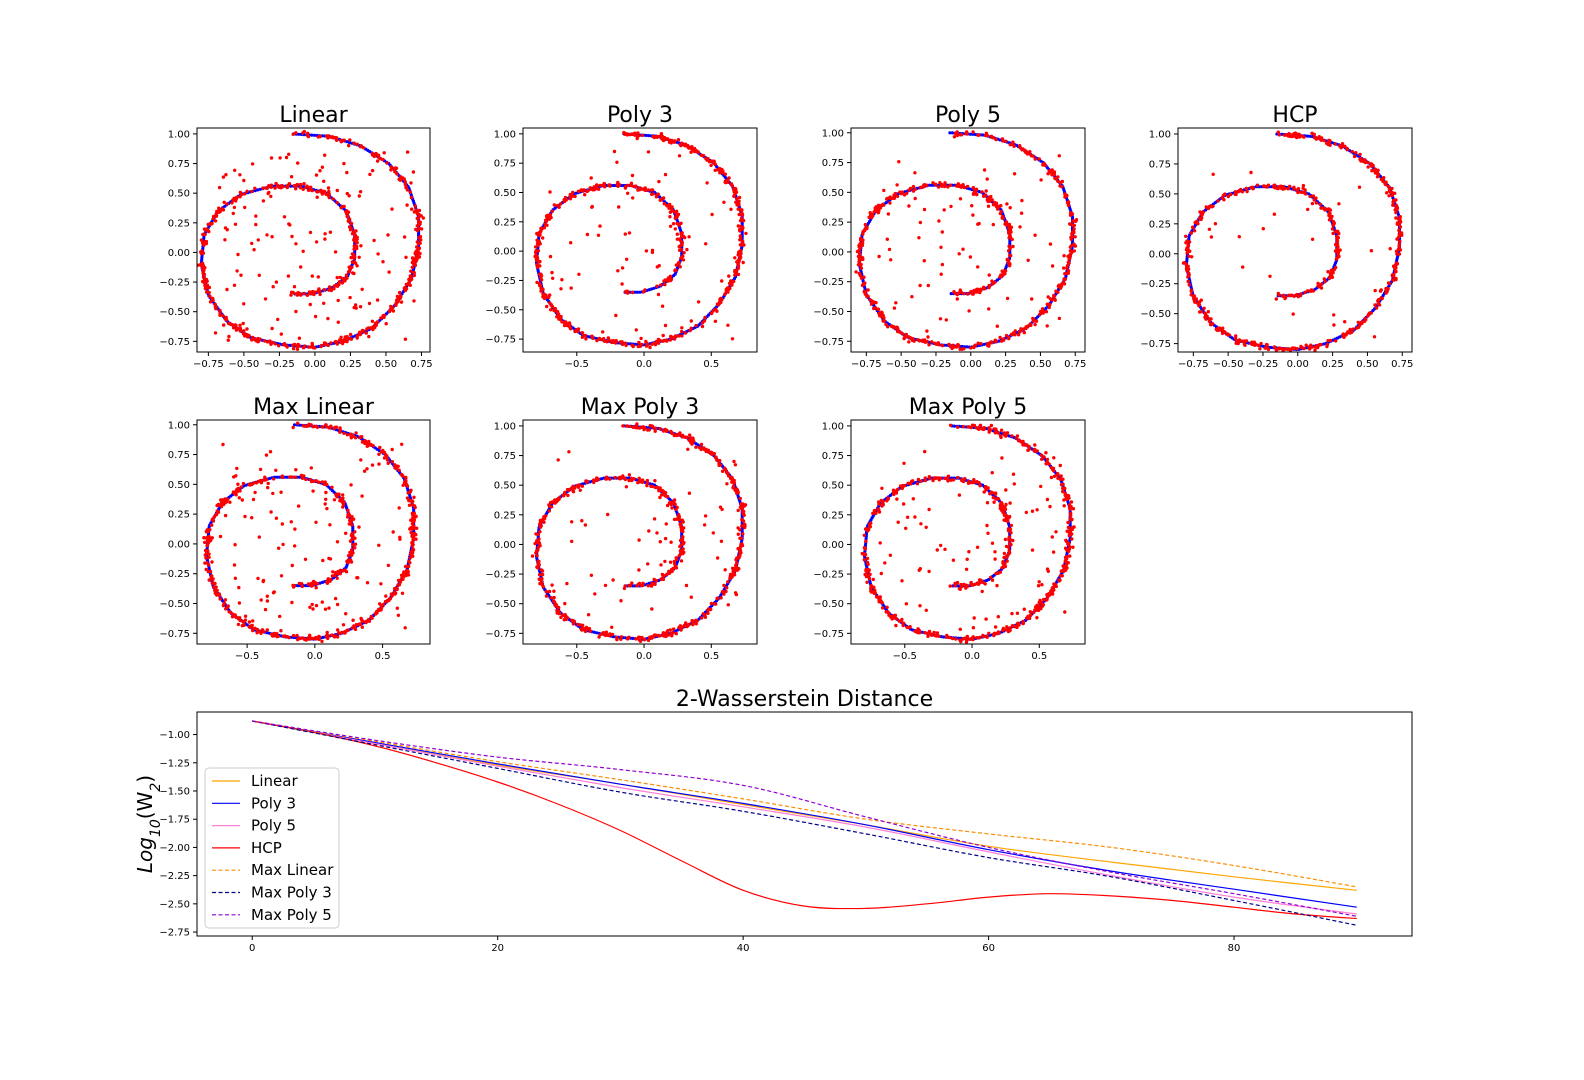 The height and width of the screenshot is (1080, 1584). What do you see at coordinates (505, 222) in the screenshot?
I see `y-tick-label: 0.25` at bounding box center [505, 222].